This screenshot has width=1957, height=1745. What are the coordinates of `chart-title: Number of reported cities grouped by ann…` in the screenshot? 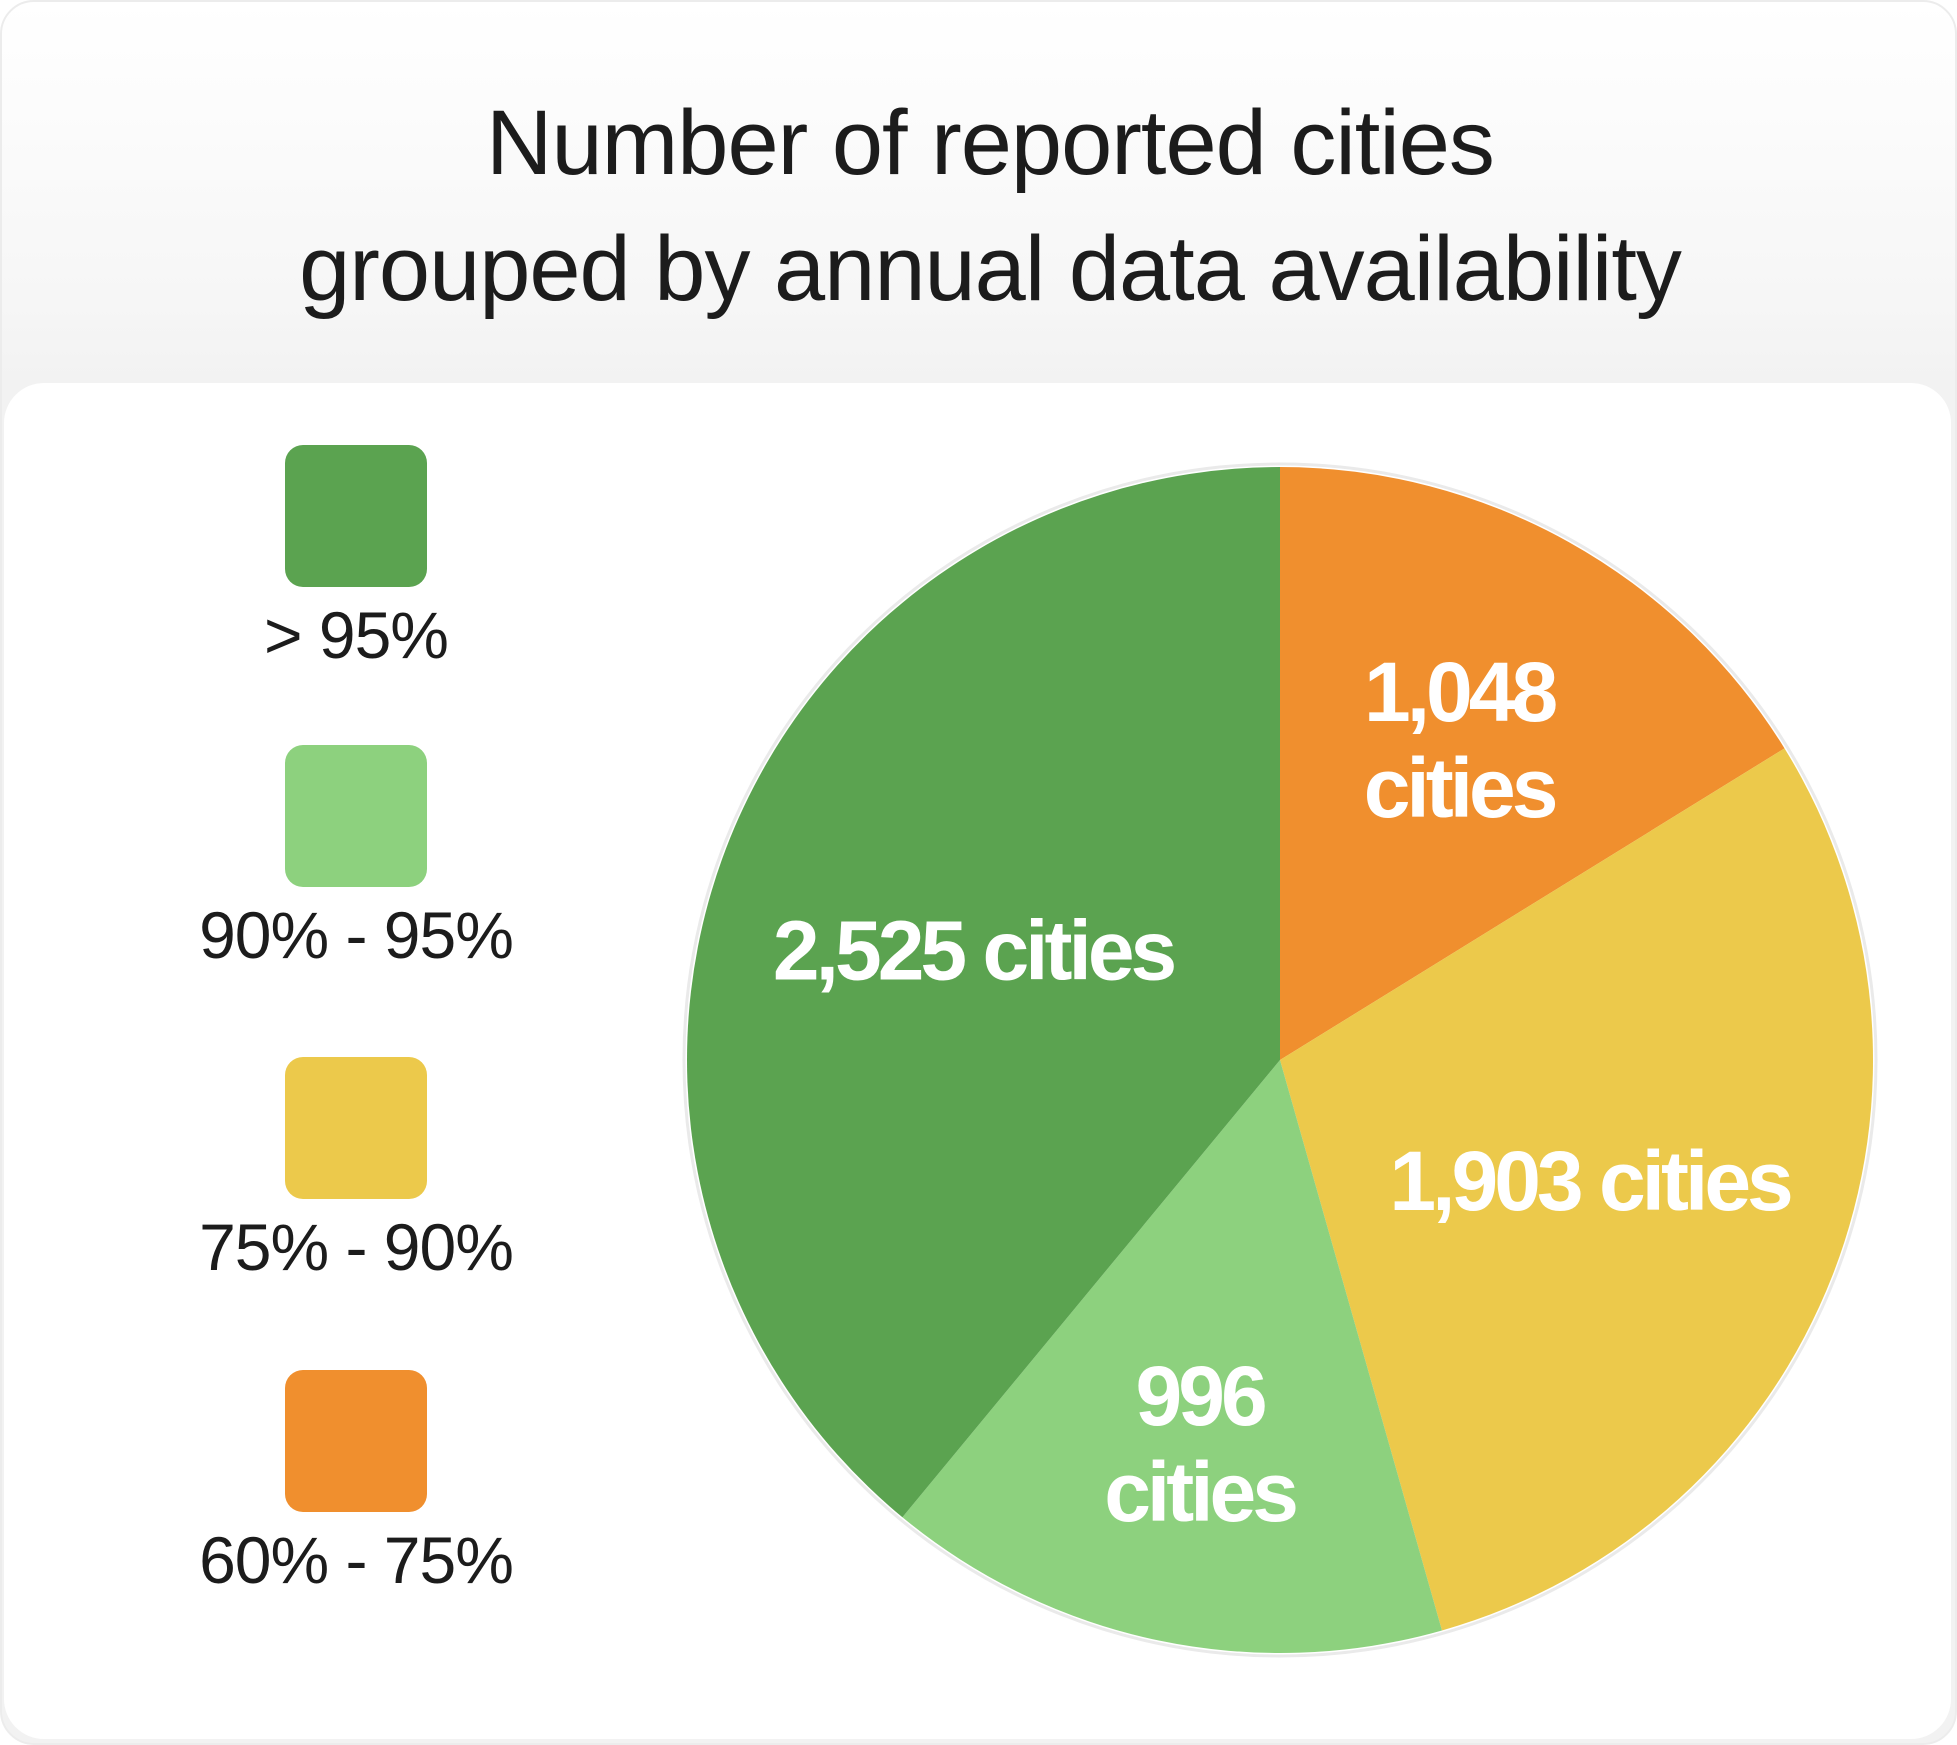 It's located at (978, 206).